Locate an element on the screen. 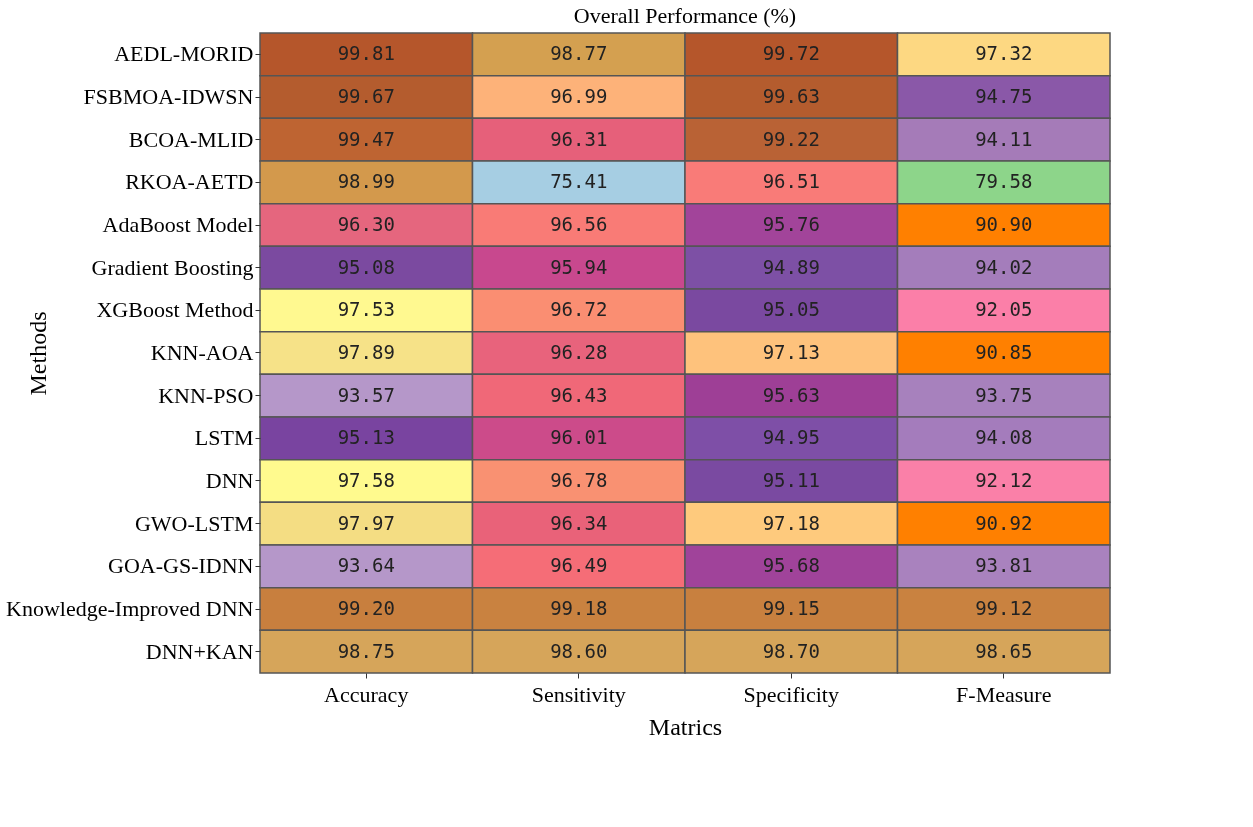 The width and height of the screenshot is (1253, 827). x-axis-title: Matrics is located at coordinates (685, 726).